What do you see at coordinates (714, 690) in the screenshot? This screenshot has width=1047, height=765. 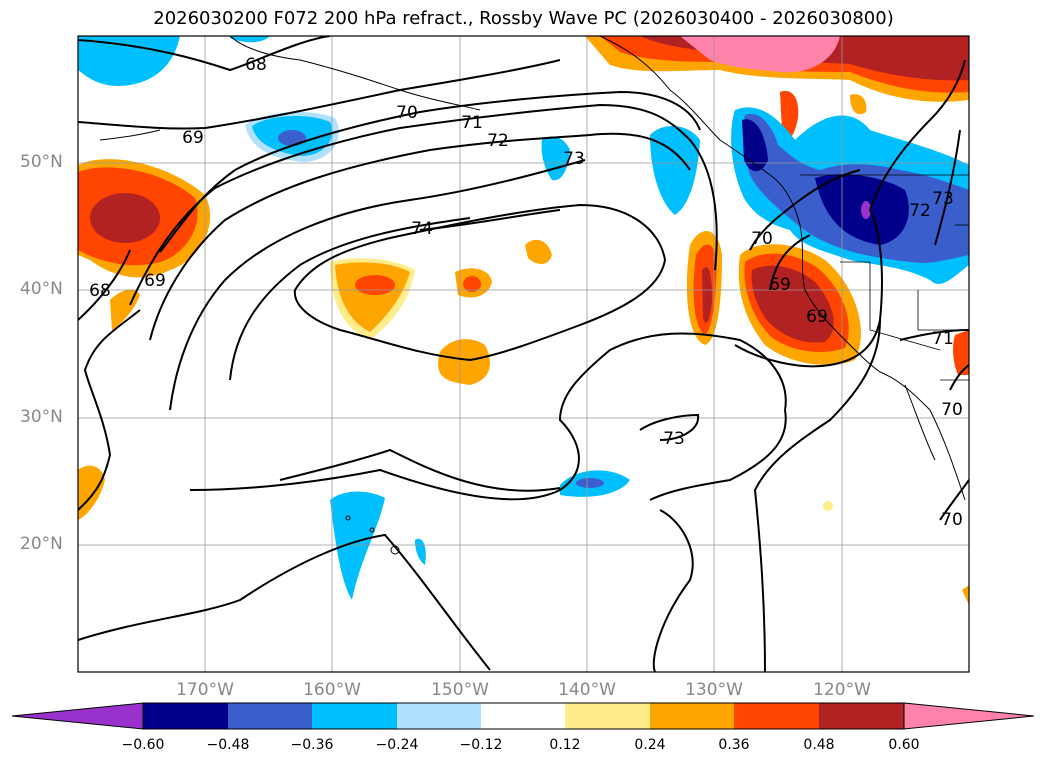 I see `lon-label: 130°W` at bounding box center [714, 690].